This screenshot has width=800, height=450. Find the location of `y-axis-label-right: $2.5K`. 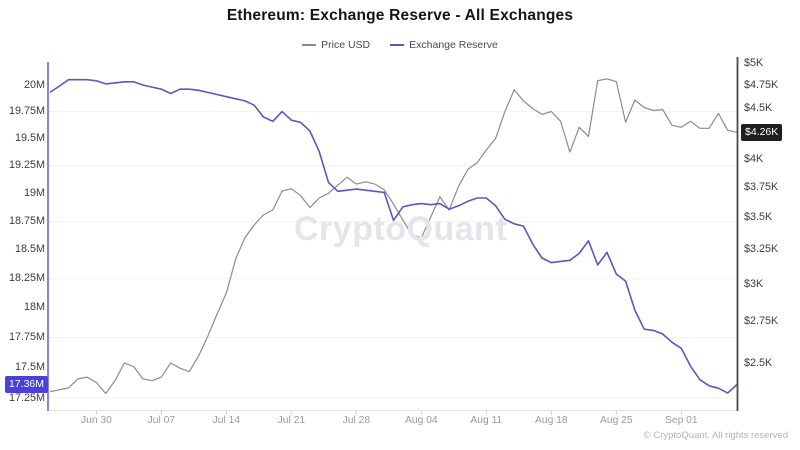

y-axis-label-right: $2.5K is located at coordinates (758, 362).